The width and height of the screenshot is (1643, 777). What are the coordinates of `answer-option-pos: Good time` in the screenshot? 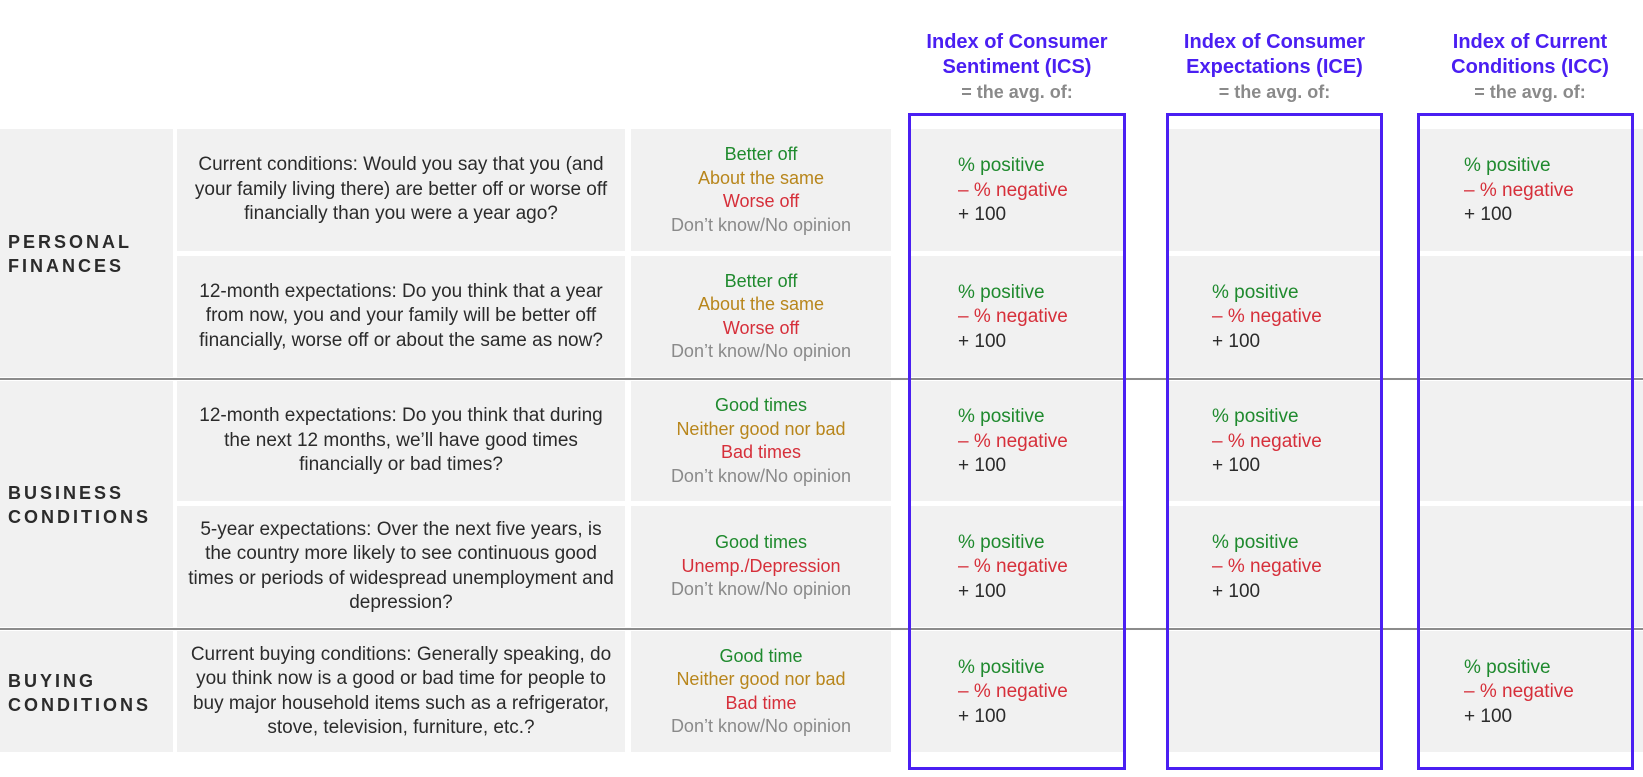 It's located at (761, 655).